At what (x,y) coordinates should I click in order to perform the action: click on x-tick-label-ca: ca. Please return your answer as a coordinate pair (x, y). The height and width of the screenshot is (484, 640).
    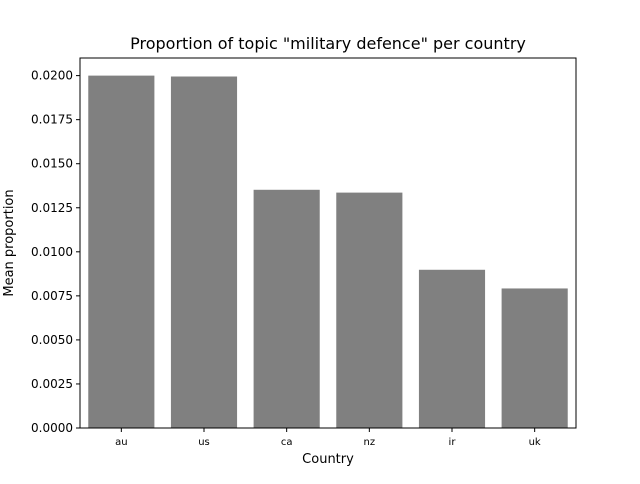
    Looking at the image, I should click on (287, 442).